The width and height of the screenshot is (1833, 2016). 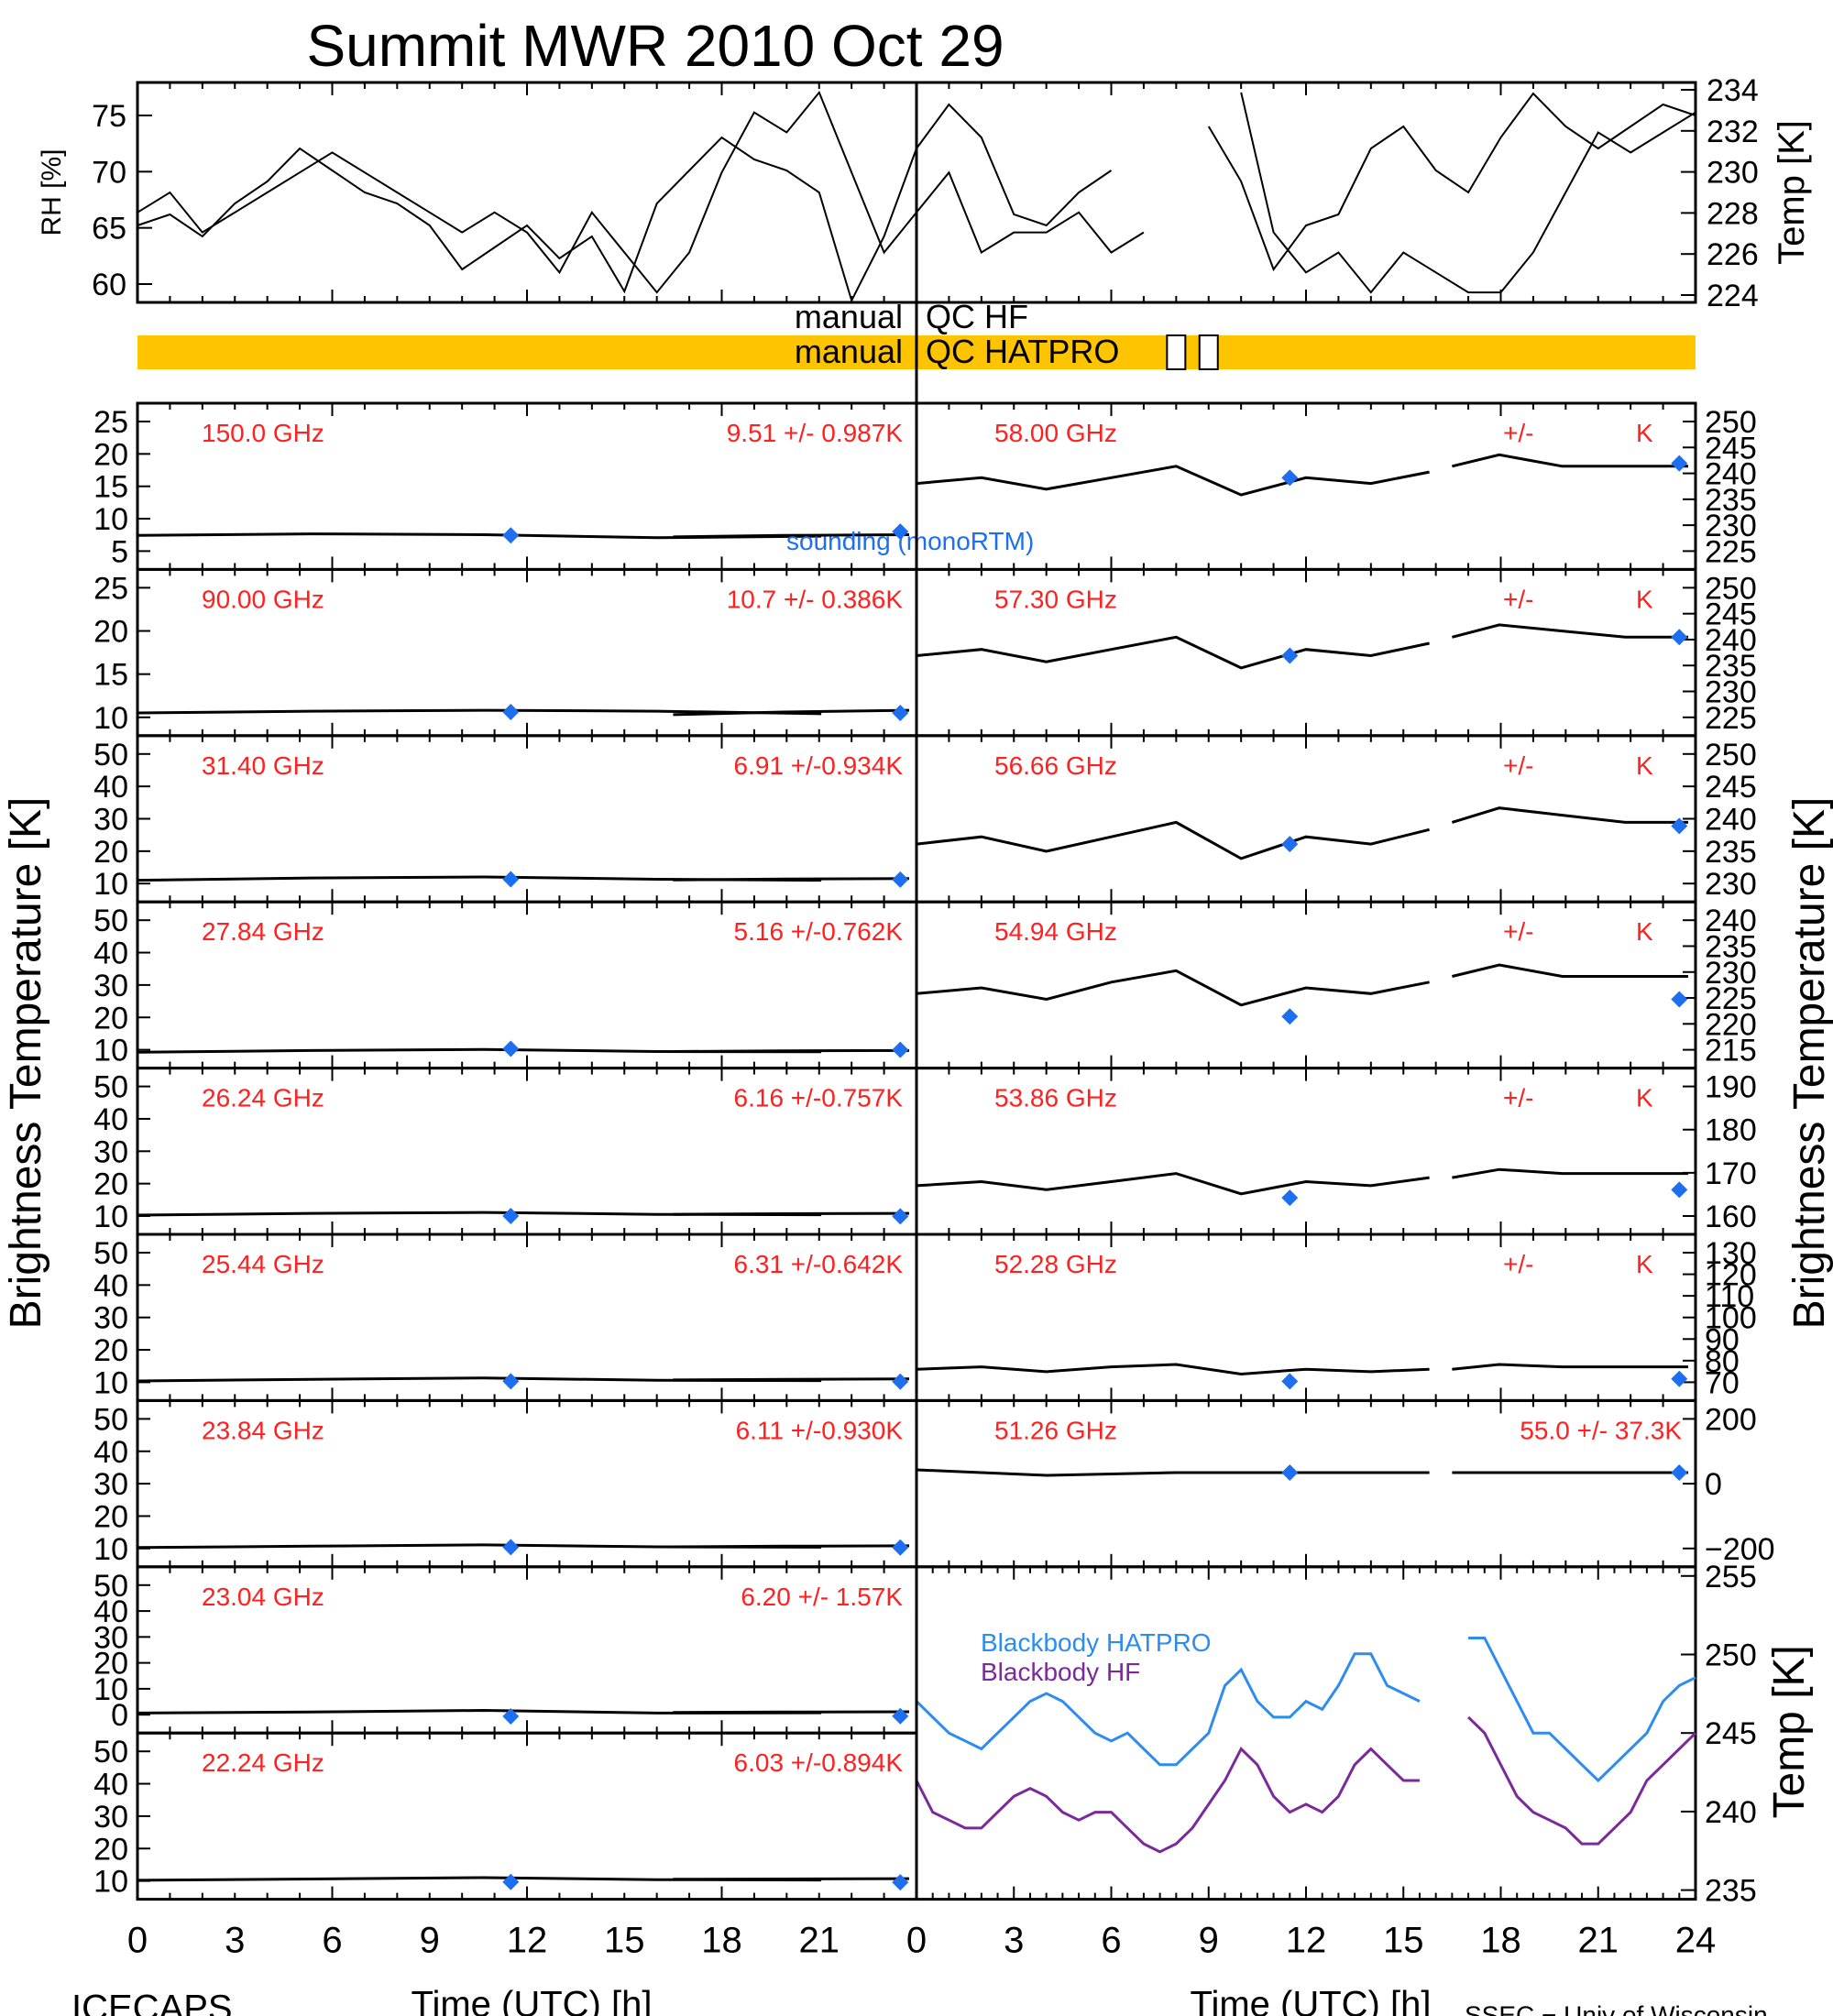 I want to click on channel-freq-label: 22.24 GHz, so click(x=263, y=1762).